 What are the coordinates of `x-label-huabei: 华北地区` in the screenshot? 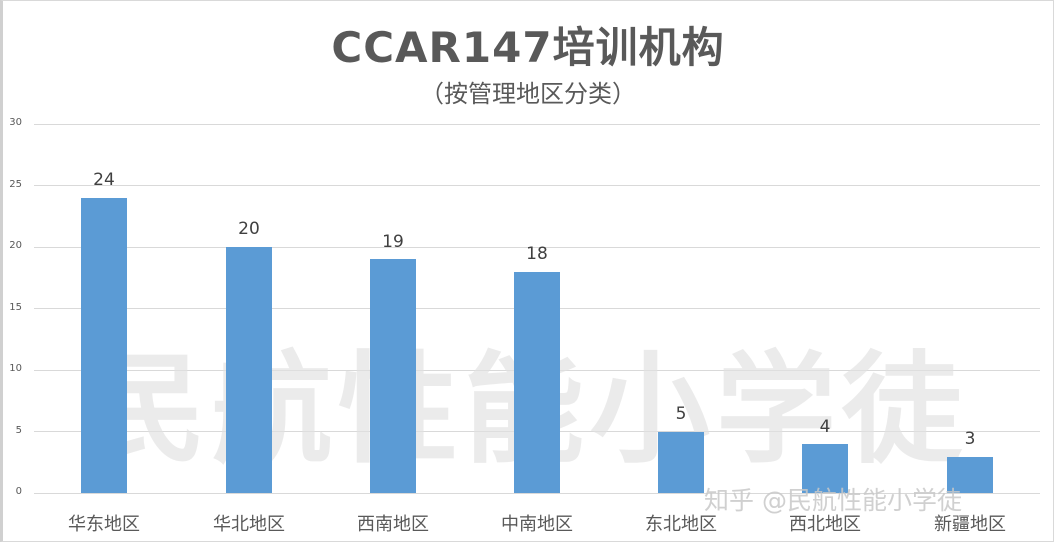 It's located at (249, 524).